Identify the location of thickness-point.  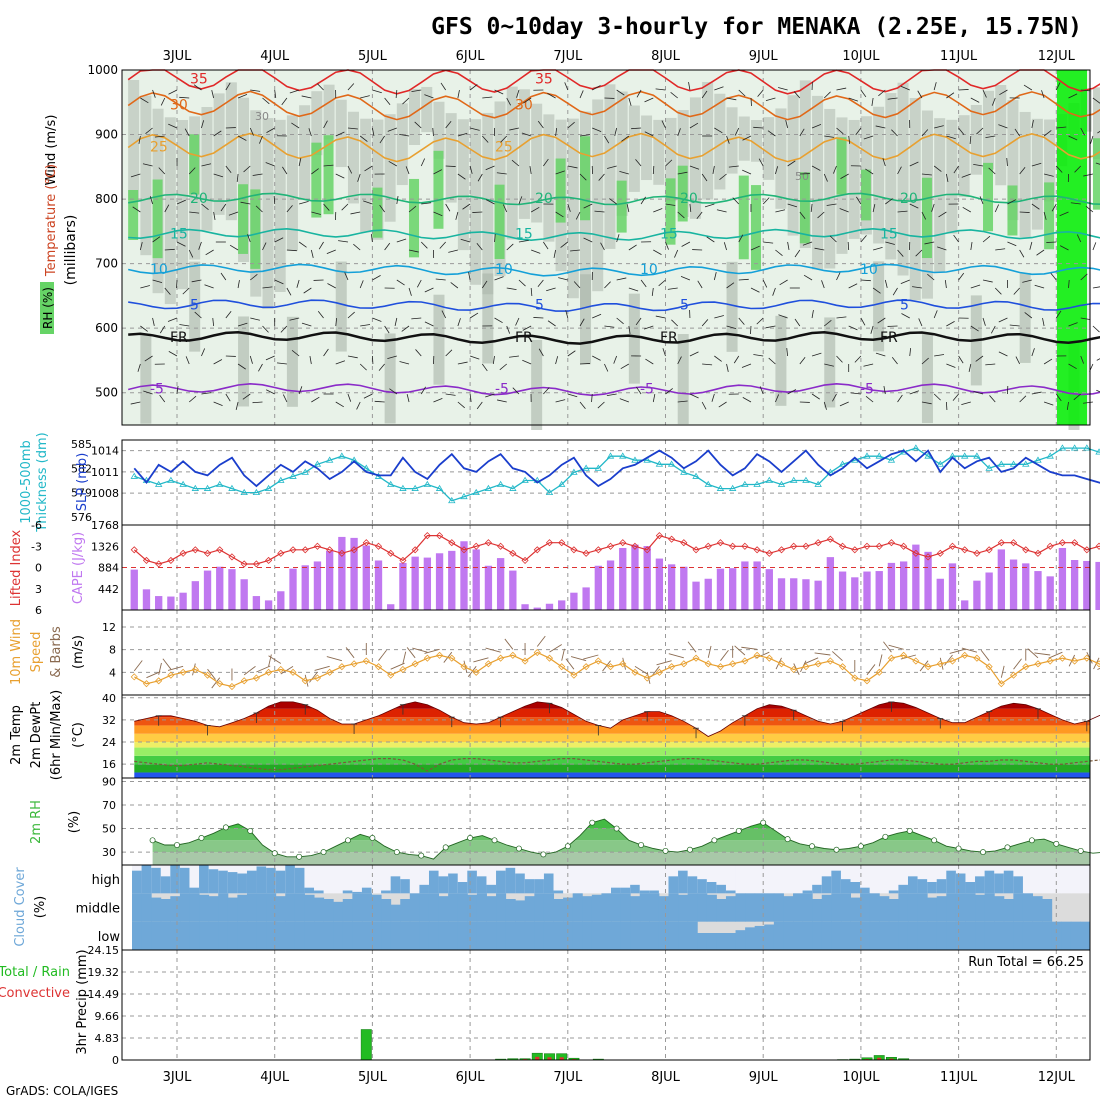
(171, 479).